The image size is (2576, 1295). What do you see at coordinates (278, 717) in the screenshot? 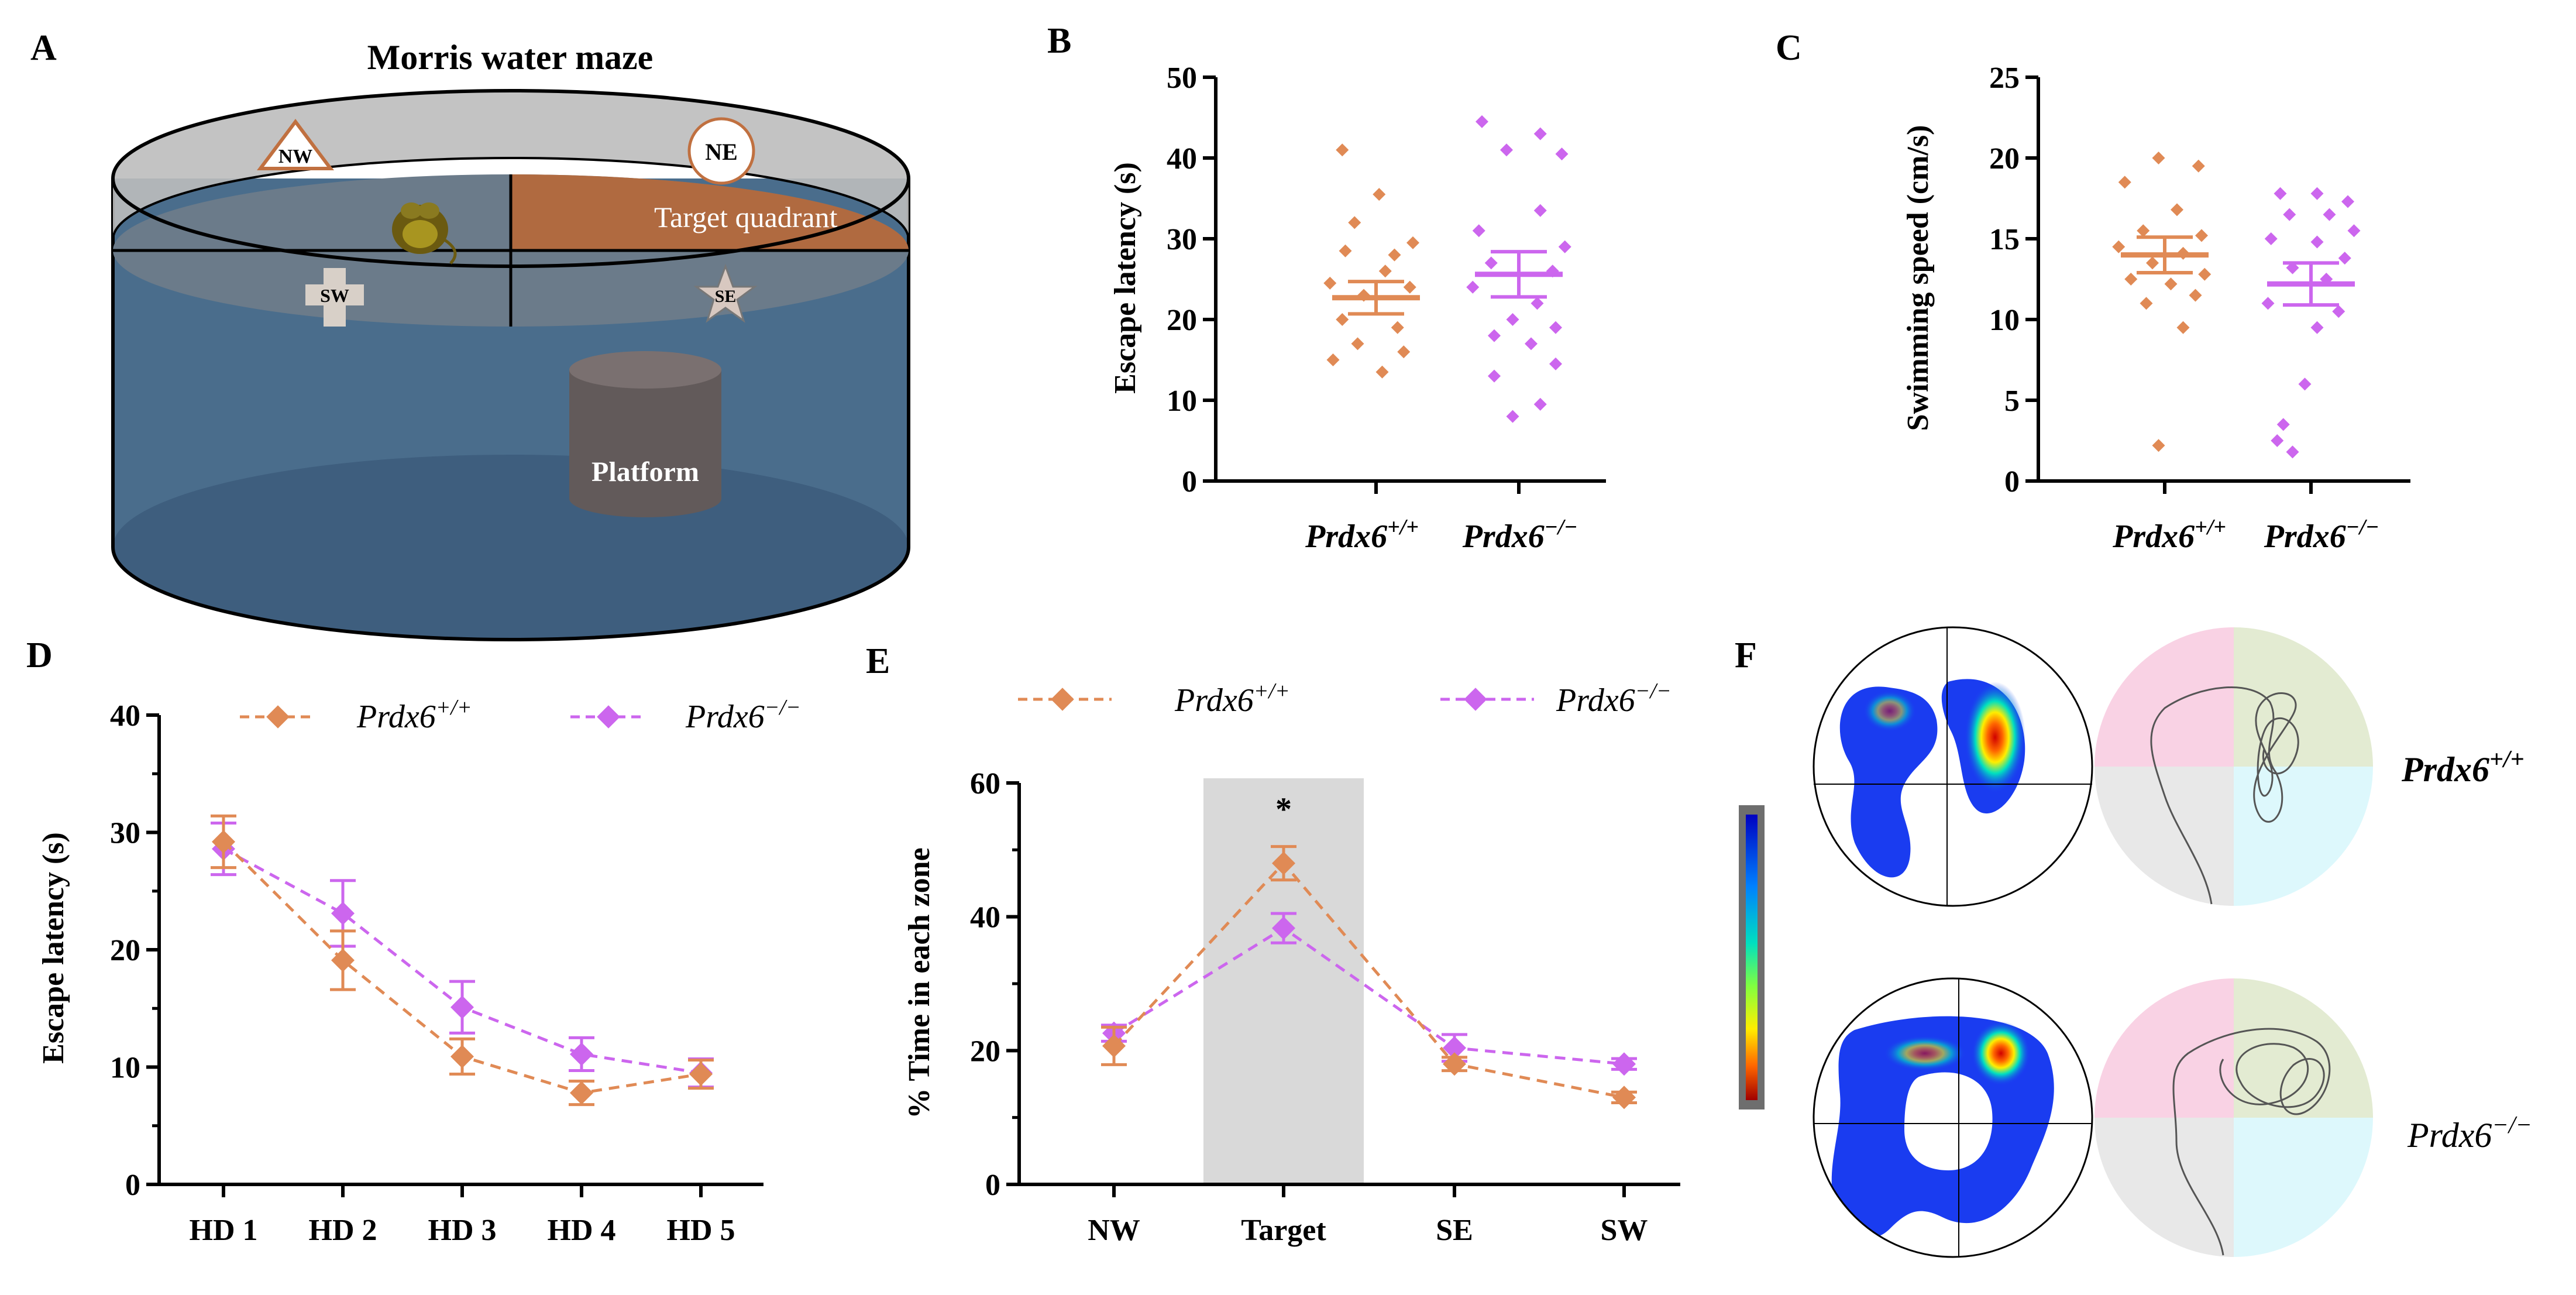
I see `legend-d-wt-marker` at bounding box center [278, 717].